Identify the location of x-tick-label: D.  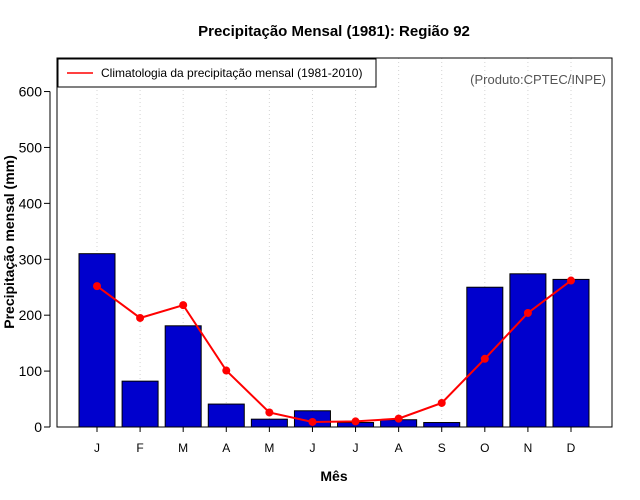
(571, 448).